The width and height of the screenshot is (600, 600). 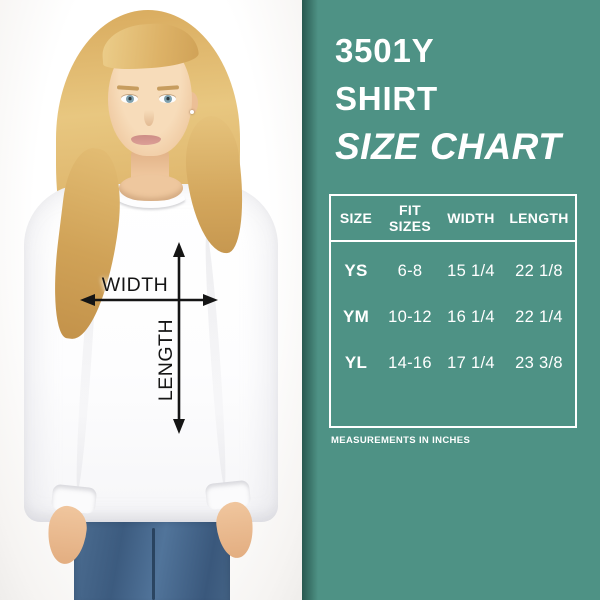 I want to click on table-header: SIZE FIT SIZES WIDTH LENGTH, so click(x=453, y=219).